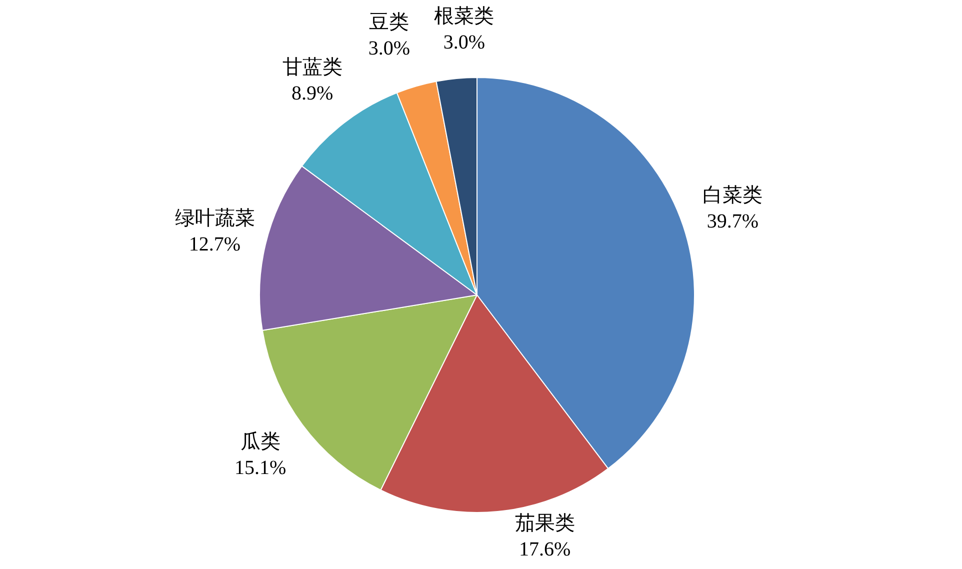  Describe the element at coordinates (544, 549) in the screenshot. I see `data-label: 17.6%` at that location.